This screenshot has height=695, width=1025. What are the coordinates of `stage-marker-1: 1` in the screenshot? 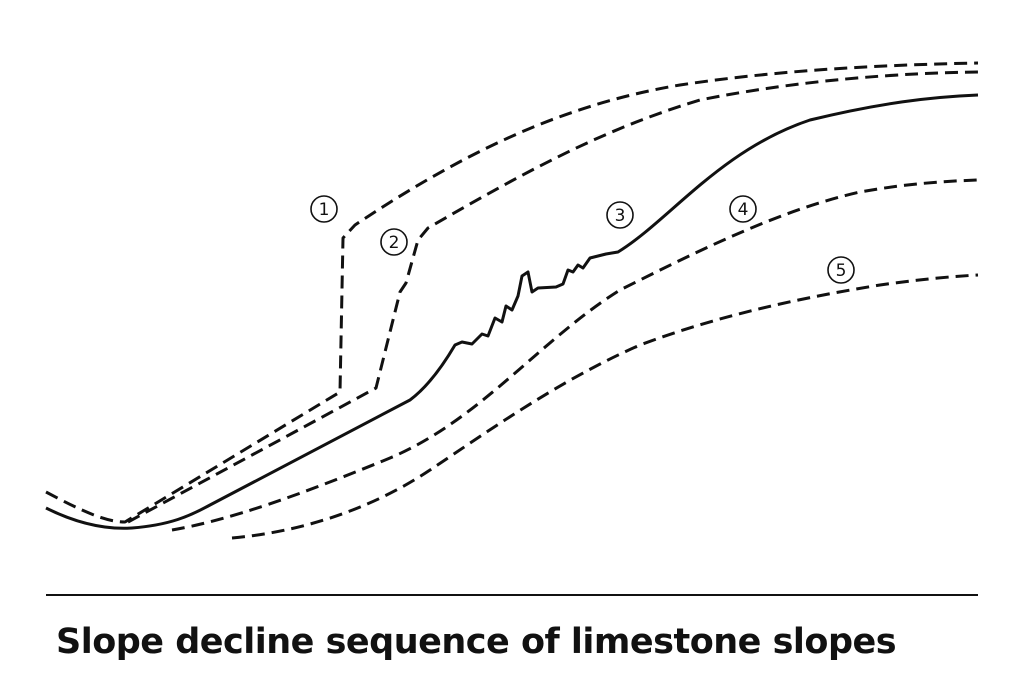 It's located at (324, 209).